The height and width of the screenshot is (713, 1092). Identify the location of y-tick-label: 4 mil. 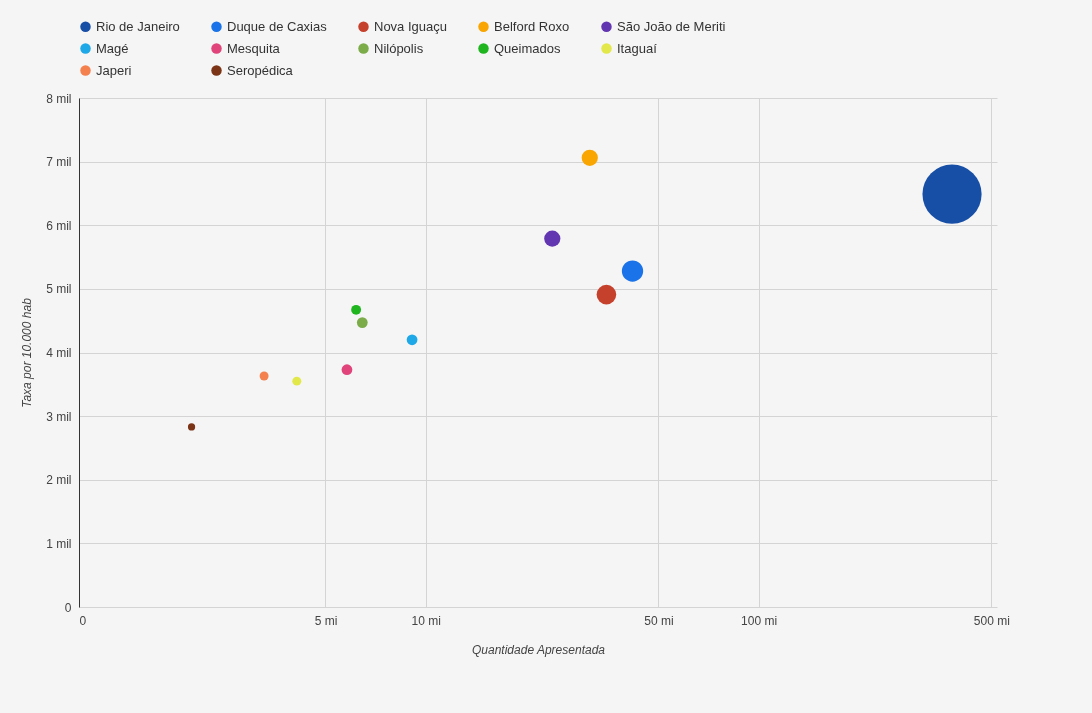
(59, 353).